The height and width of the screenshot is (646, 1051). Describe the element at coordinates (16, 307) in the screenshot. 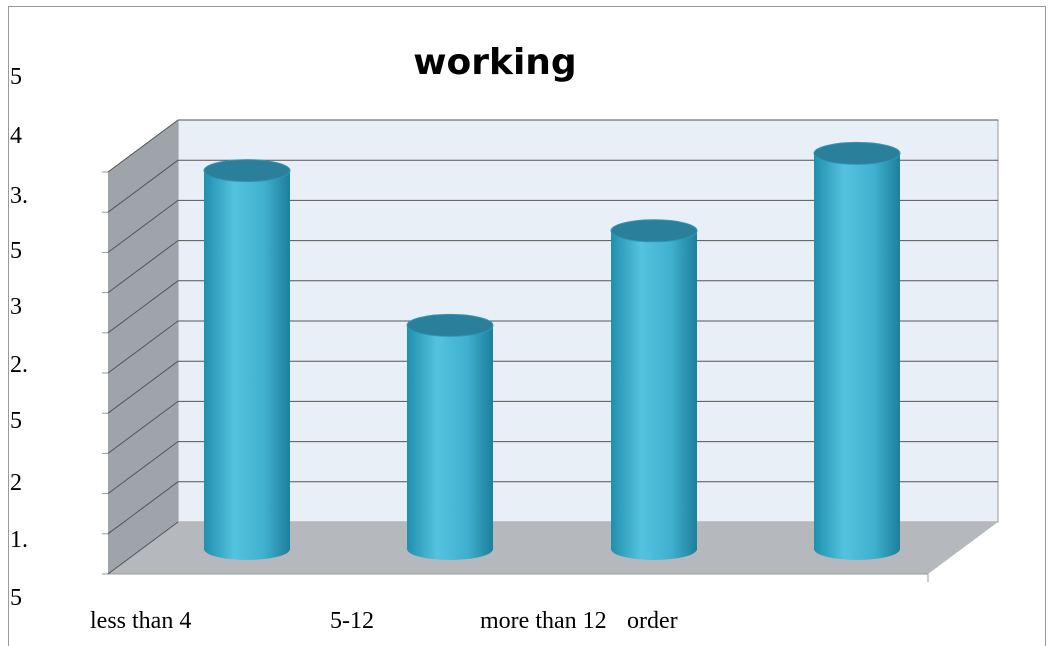

I see `y-tick-label: 3` at that location.